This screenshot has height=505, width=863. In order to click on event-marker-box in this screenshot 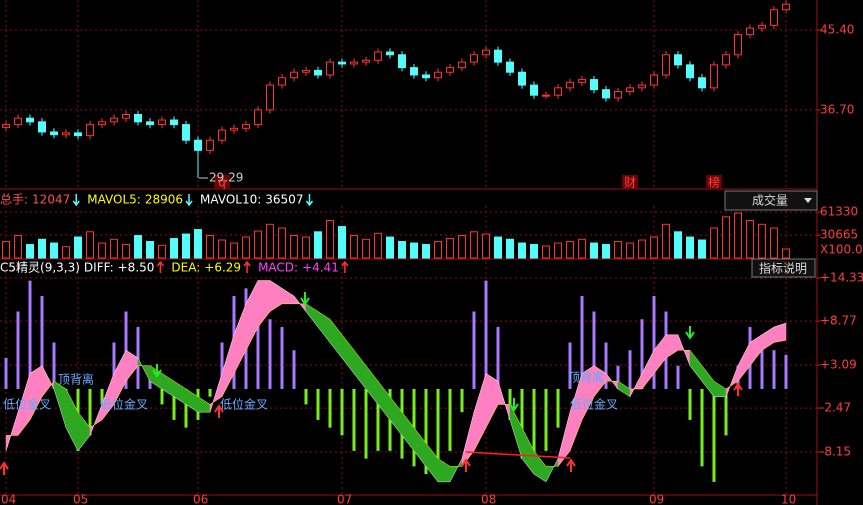, I will do `click(222, 182)`.